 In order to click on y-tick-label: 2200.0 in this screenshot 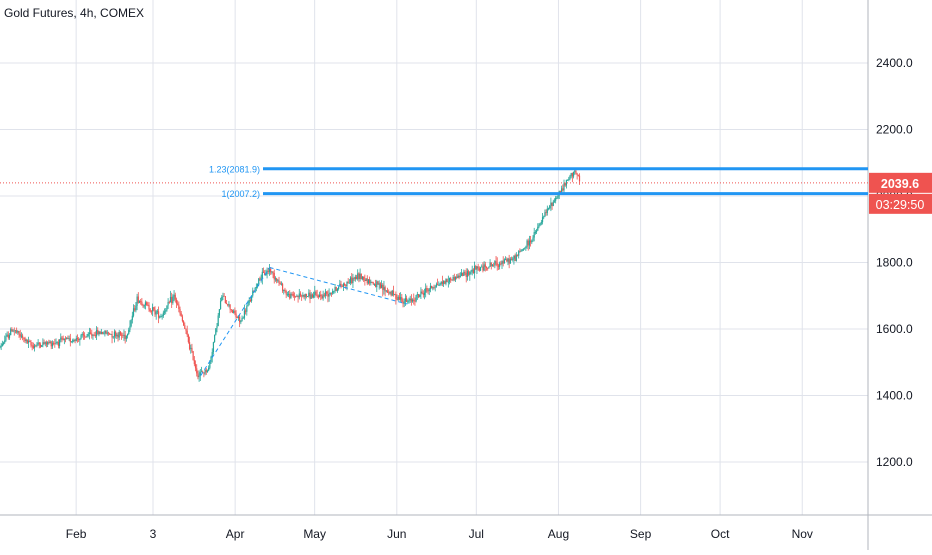, I will do `click(894, 130)`.